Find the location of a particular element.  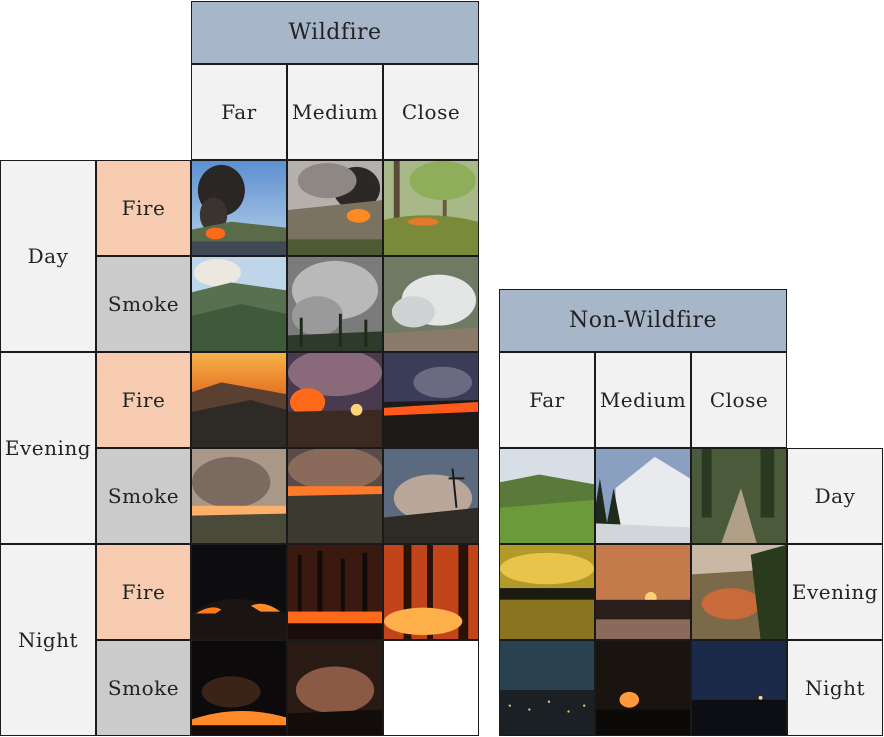

wildfire-day-fire-far-photo is located at coordinates (239, 208).